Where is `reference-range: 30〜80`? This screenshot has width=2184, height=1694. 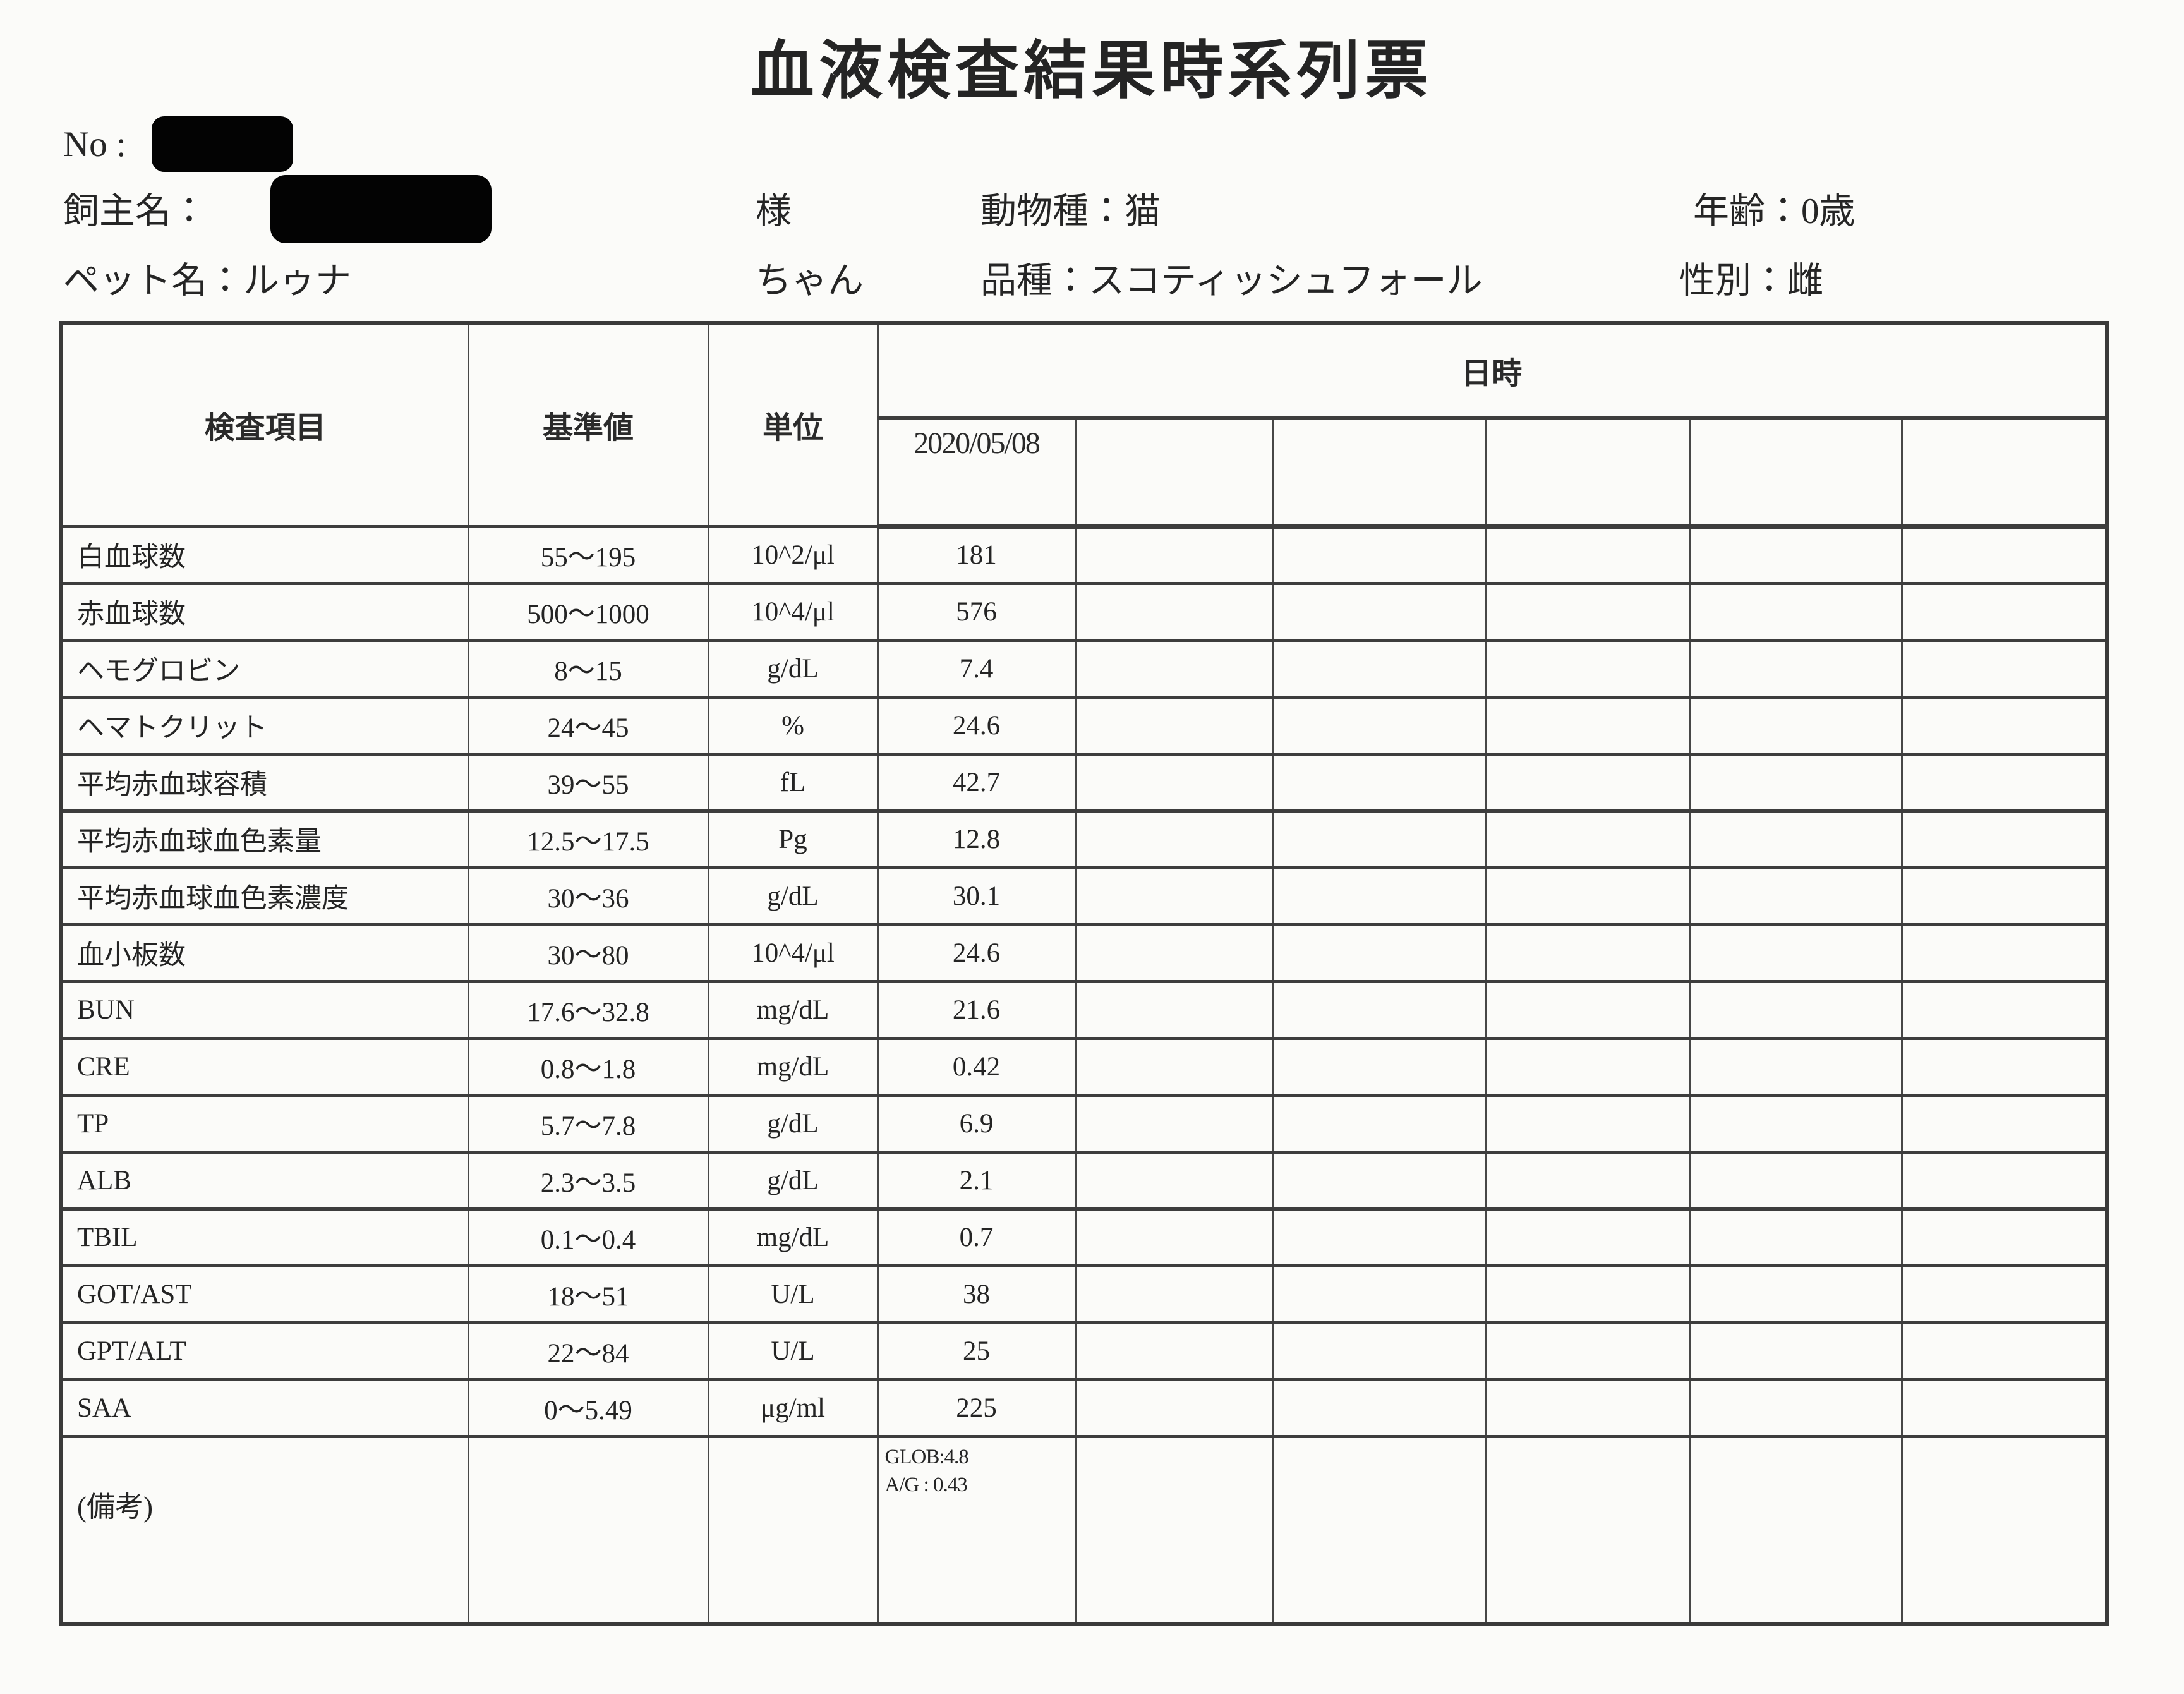 reference-range: 30〜80 is located at coordinates (588, 953).